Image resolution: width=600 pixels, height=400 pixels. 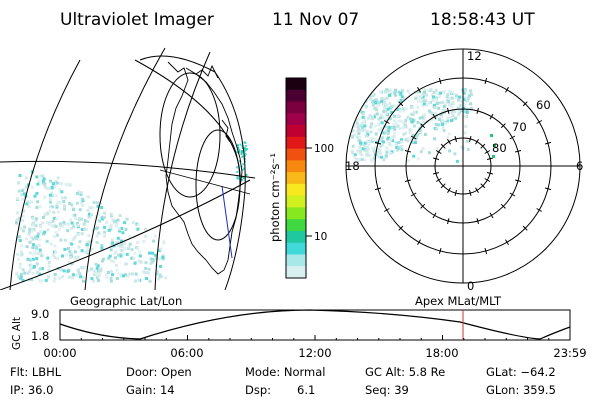 What do you see at coordinates (470, 286) in the screenshot?
I see `mlt-label-0: 0` at bounding box center [470, 286].